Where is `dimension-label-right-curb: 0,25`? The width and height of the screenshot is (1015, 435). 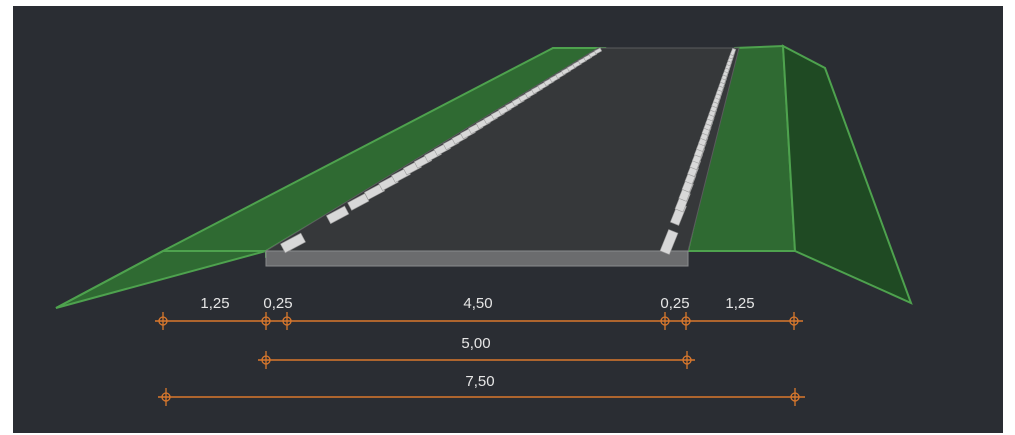 dimension-label-right-curb: 0,25 is located at coordinates (674, 303).